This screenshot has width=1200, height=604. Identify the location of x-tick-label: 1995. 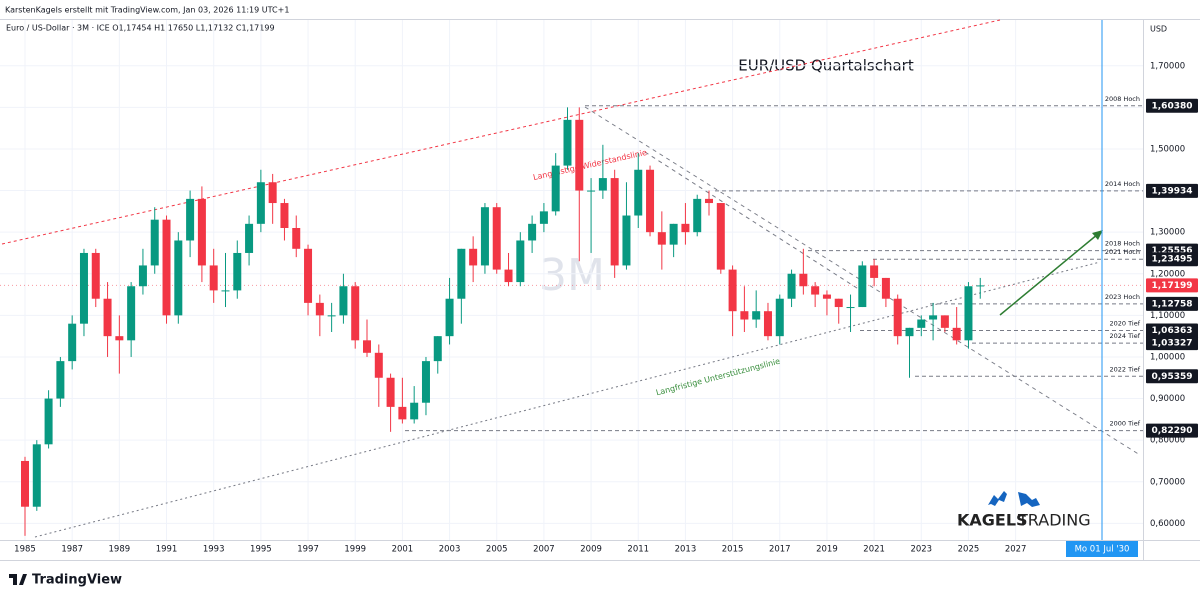
(261, 550).